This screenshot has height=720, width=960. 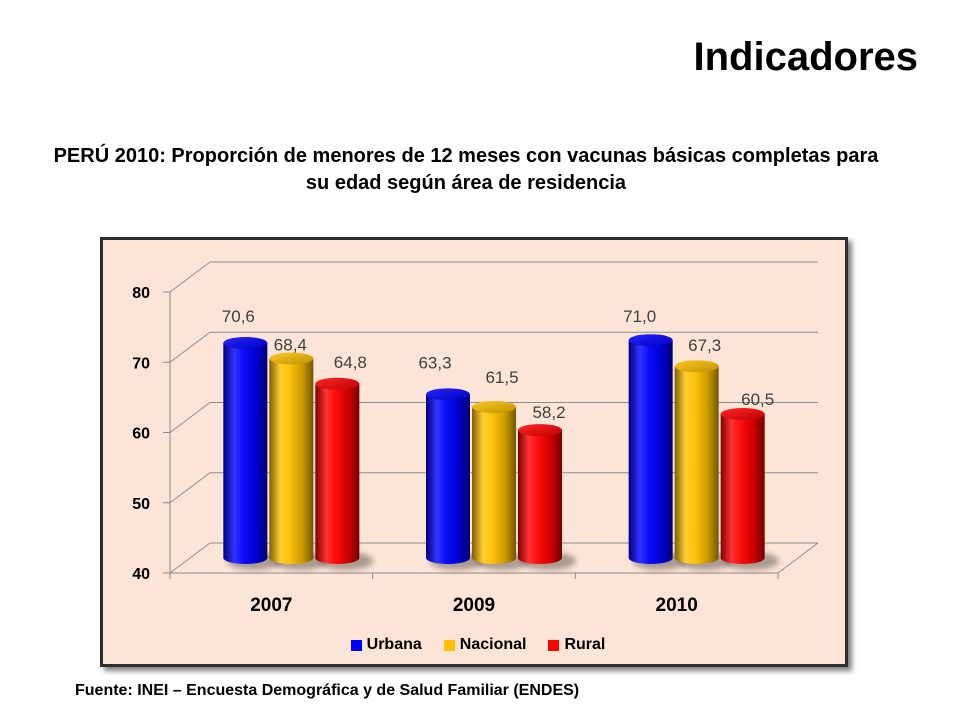 What do you see at coordinates (493, 644) in the screenshot?
I see `legend-label-nacional: Nacional` at bounding box center [493, 644].